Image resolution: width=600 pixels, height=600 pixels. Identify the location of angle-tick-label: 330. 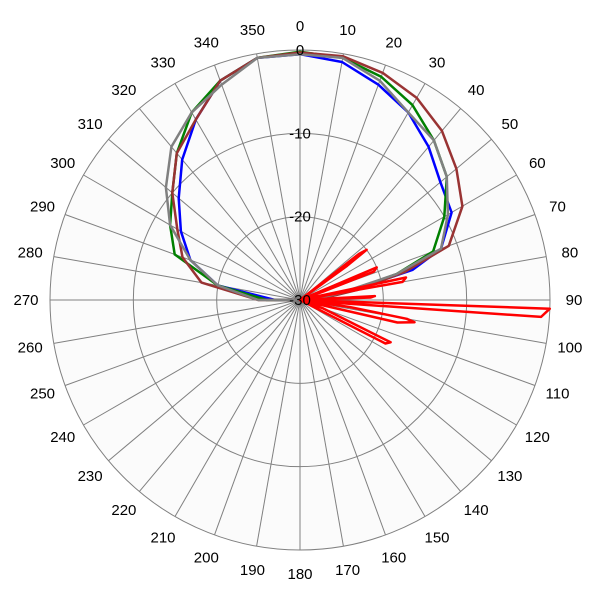
(162, 63).